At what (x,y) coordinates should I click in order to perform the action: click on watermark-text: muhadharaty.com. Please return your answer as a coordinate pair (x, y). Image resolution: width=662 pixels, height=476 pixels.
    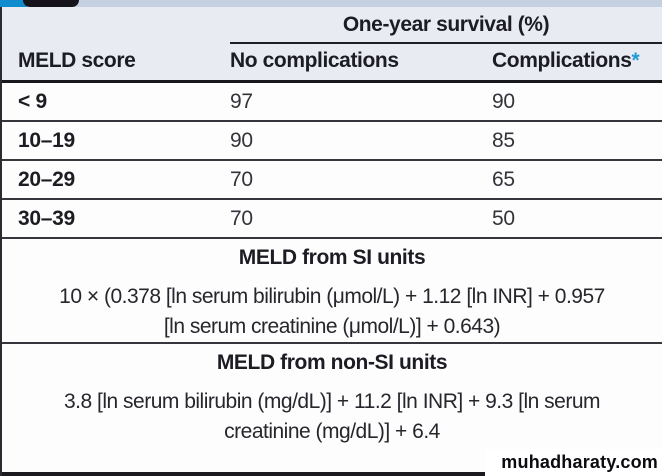
    Looking at the image, I should click on (573, 462).